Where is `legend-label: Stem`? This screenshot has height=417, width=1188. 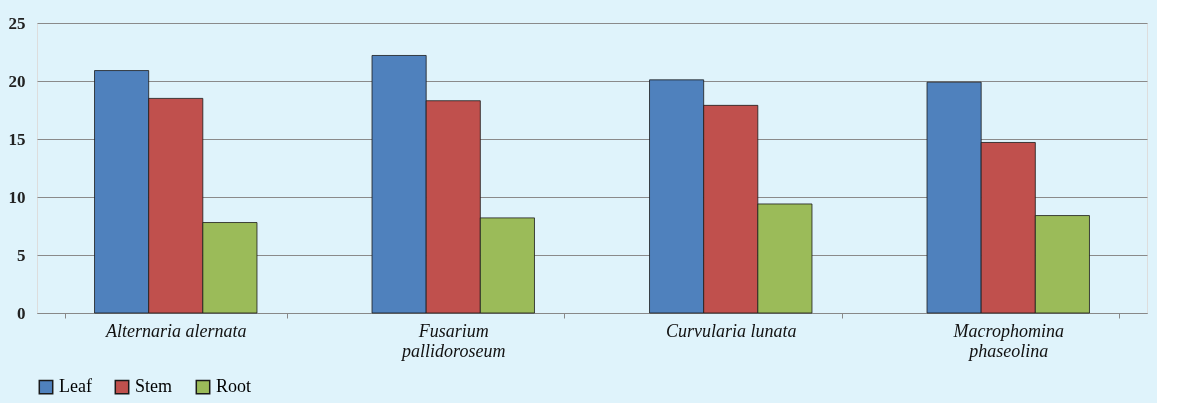
legend-label: Stem is located at coordinates (154, 386).